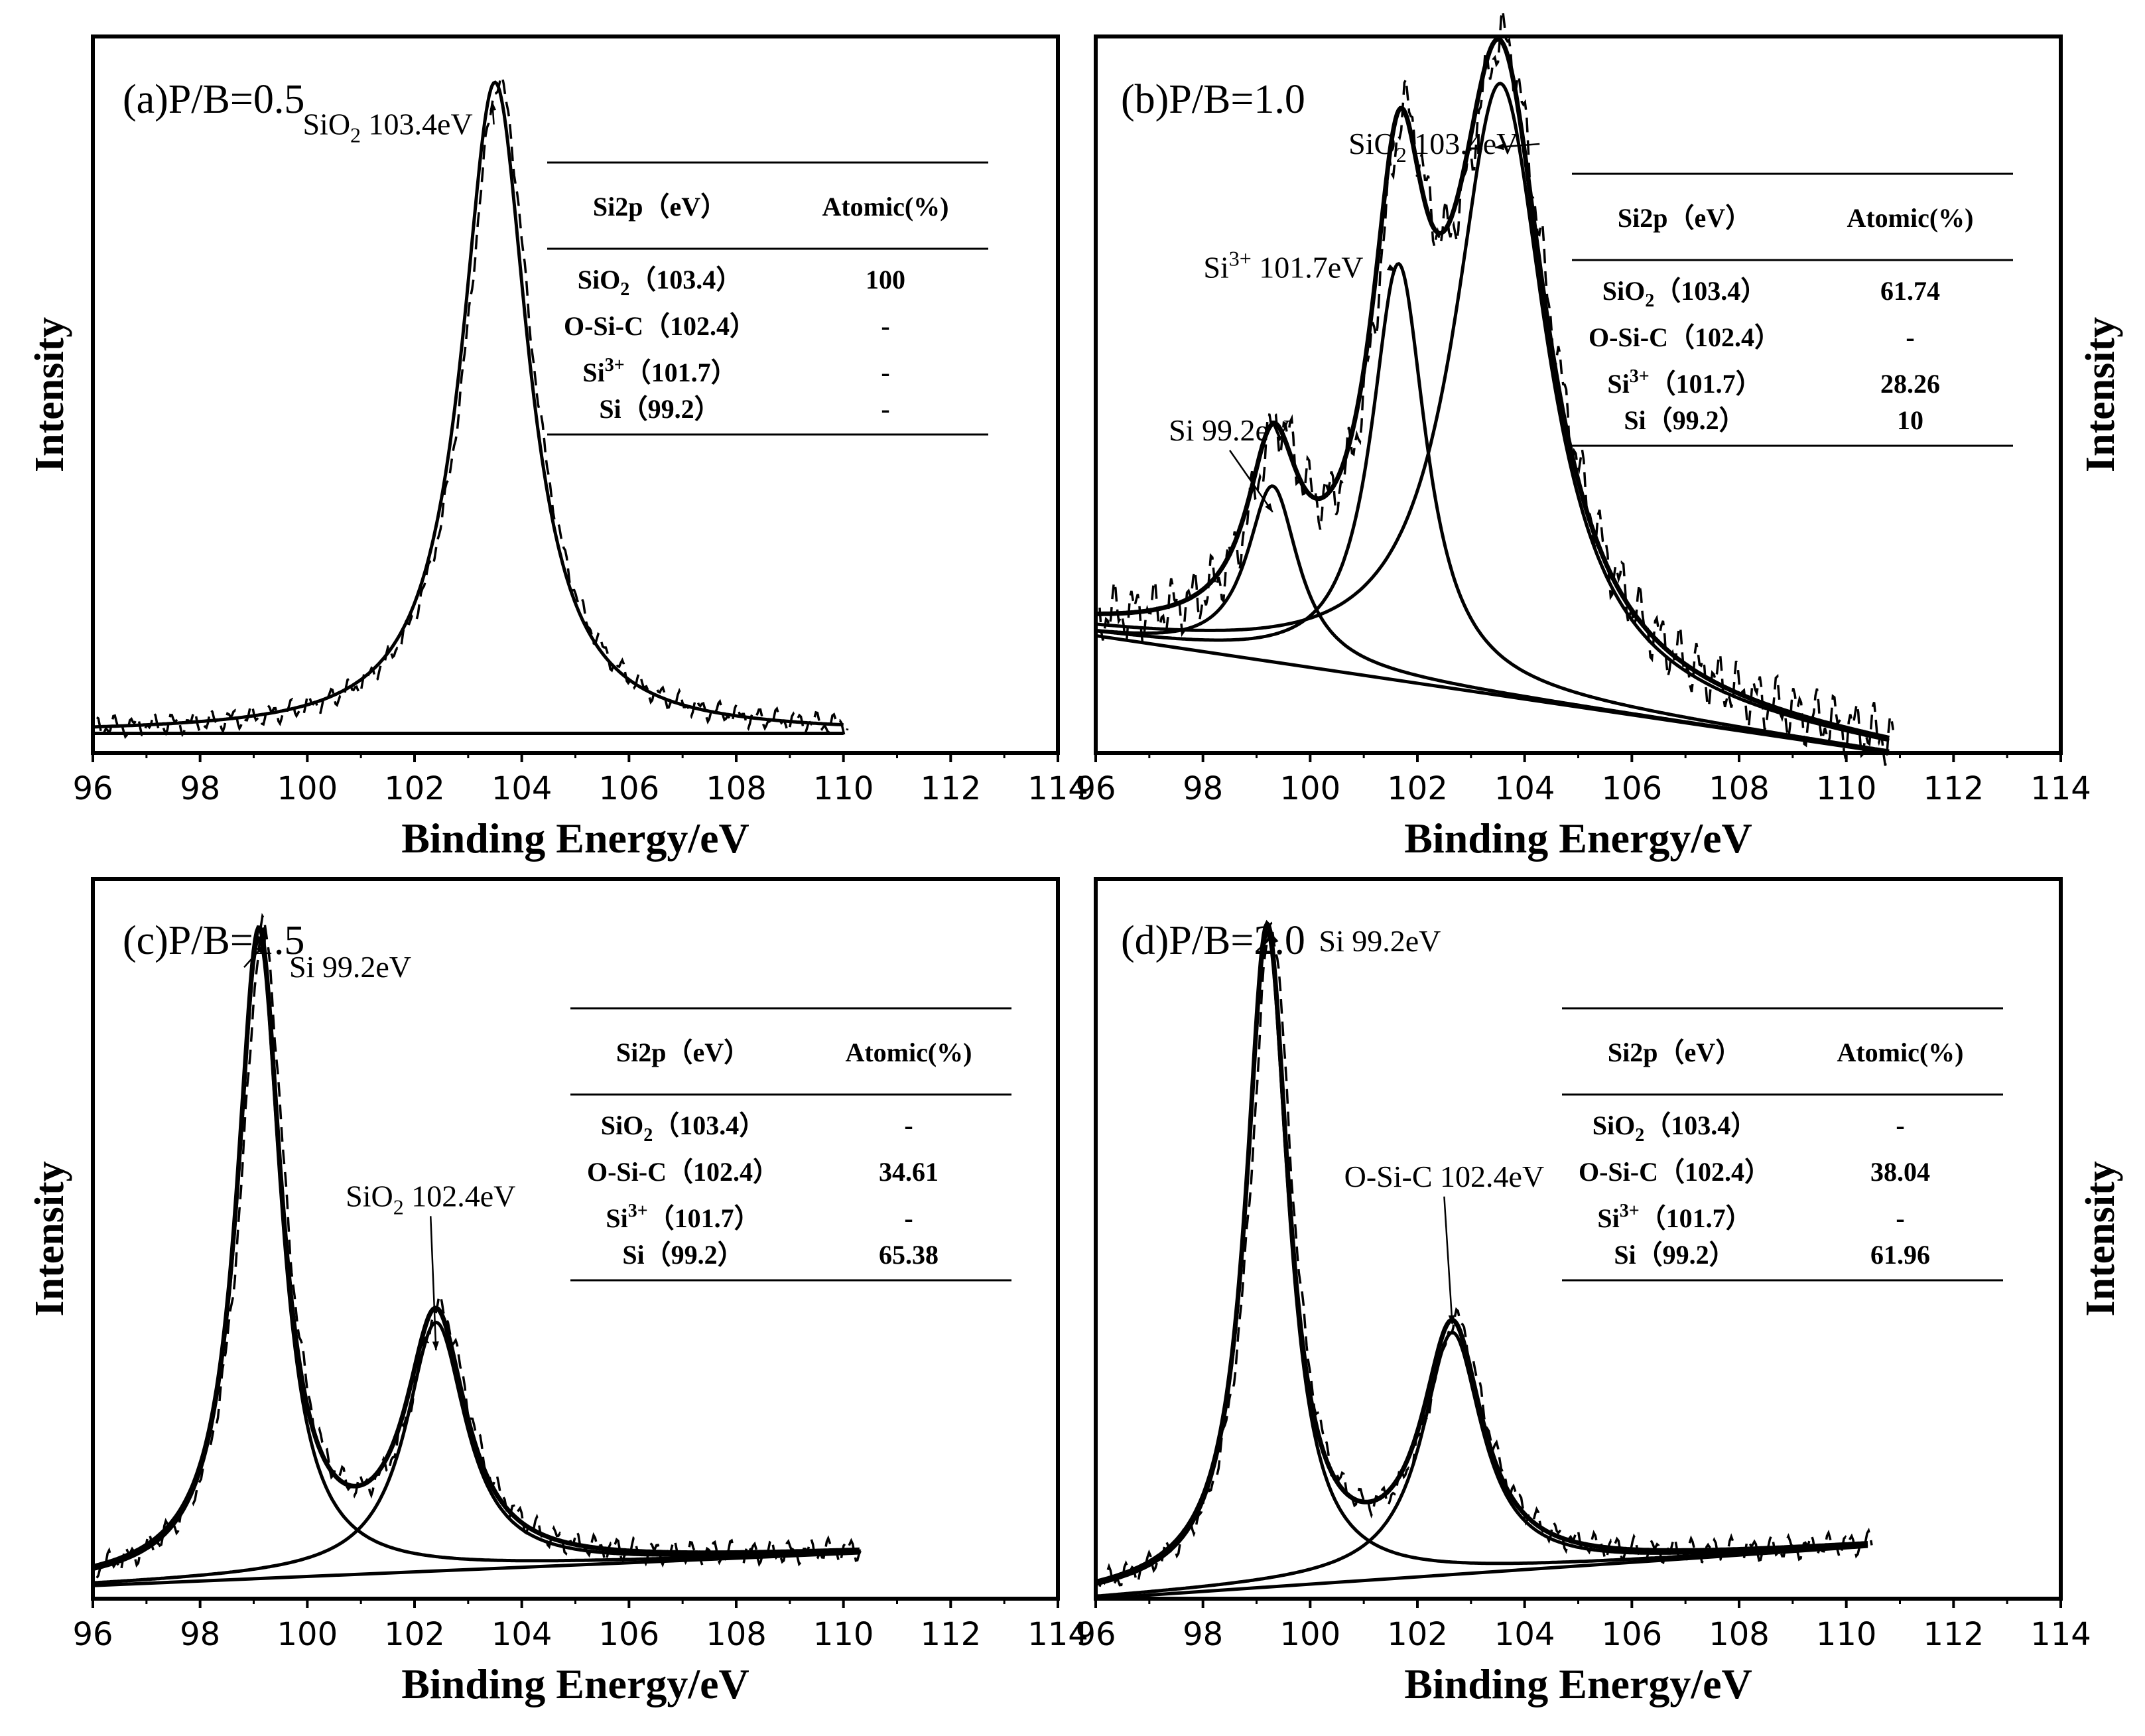 The width and height of the screenshot is (2145, 1736). I want to click on peak-annotation: O-Si-C 102.4eV, so click(1444, 1176).